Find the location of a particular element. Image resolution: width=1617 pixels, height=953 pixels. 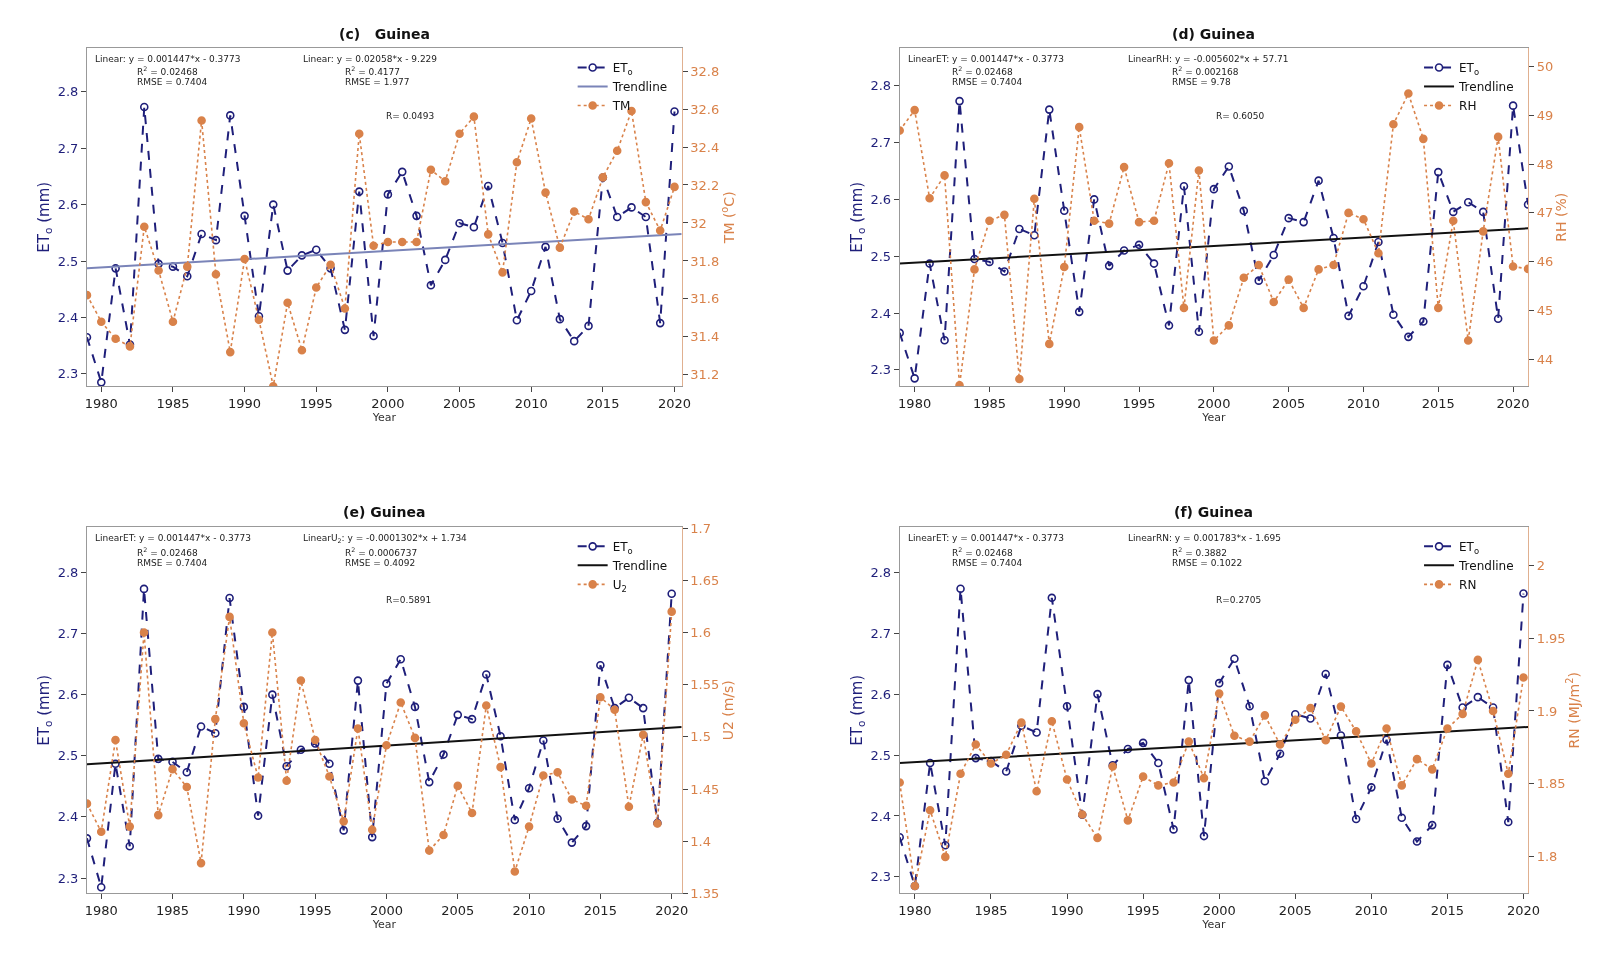

annotation: R= 0.0493 is located at coordinates (410, 116).